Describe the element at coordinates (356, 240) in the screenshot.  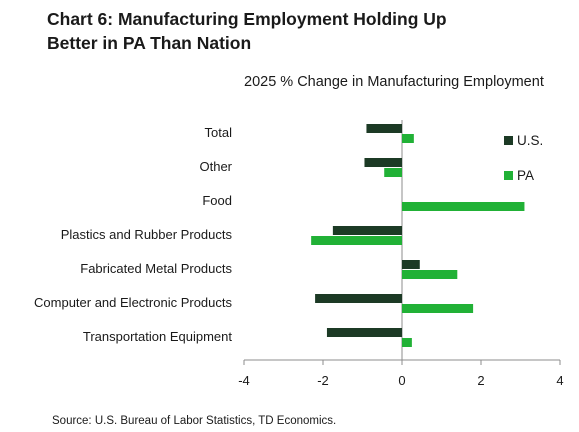
I see `bar-pa-plastics-and-rubber-products` at that location.